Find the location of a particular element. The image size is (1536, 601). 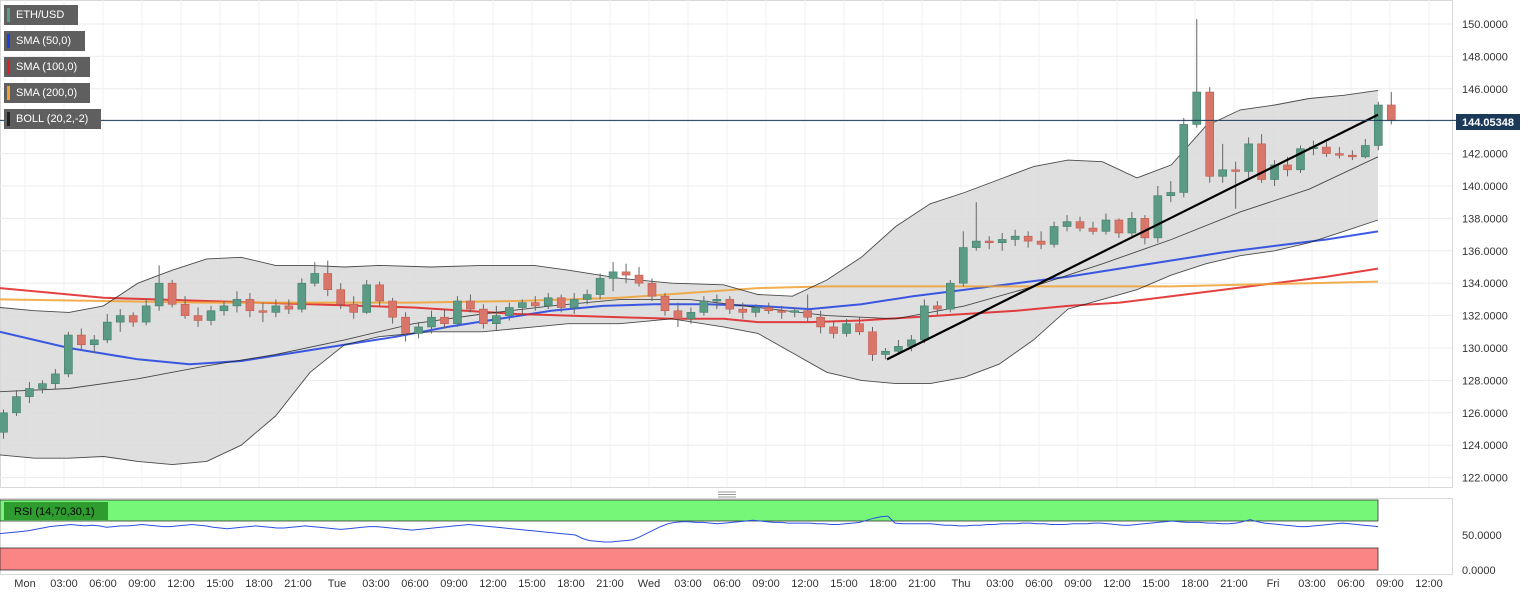

current-price-label: 144.05348 is located at coordinates (1488, 123).